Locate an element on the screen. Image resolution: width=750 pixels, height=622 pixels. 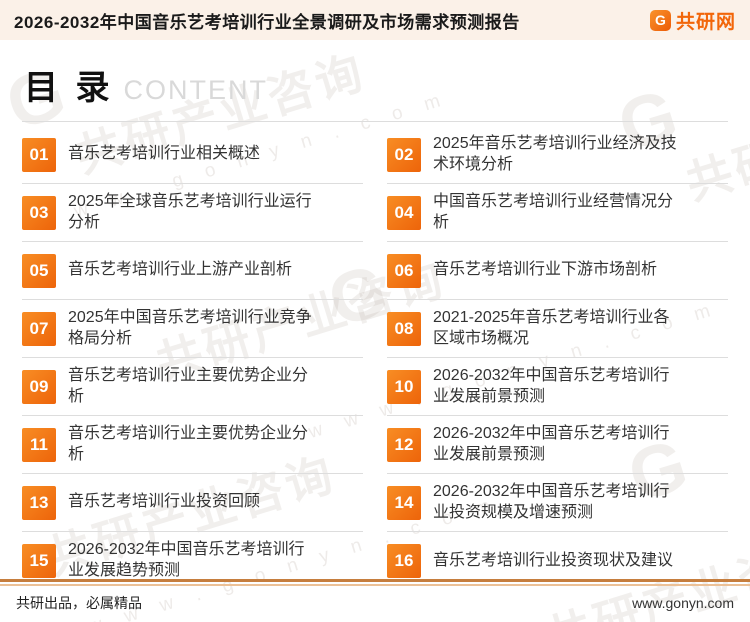
toc-item-10: 10 2026-2032年中国音乐艺考培训行业发展前景预测 is located at coordinates (557, 387).